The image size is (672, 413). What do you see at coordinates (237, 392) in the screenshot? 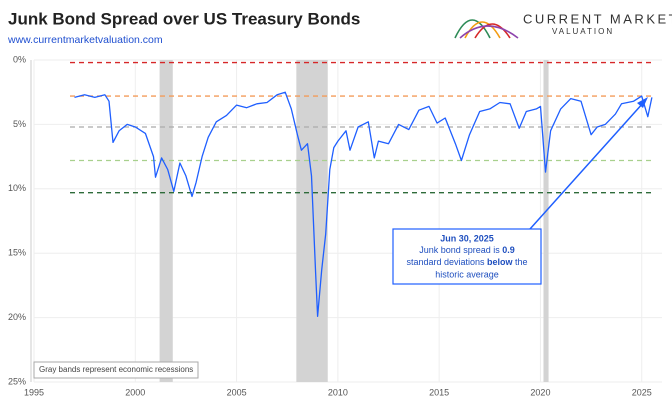
I see `x-tick-label: 2005` at bounding box center [237, 392].